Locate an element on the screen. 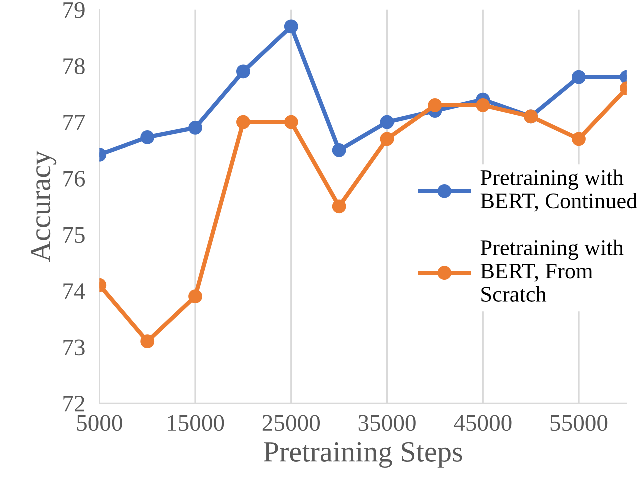 The height and width of the screenshot is (492, 643). x-tick-label: 55000 is located at coordinates (579, 423).